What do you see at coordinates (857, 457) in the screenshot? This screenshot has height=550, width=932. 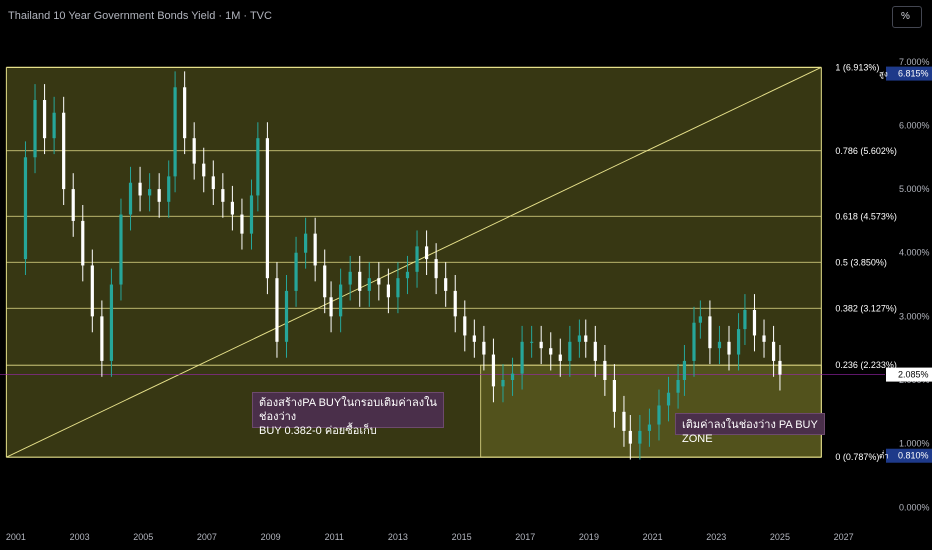 I see `fib-label-0: 0 (0.787%)` at bounding box center [857, 457].